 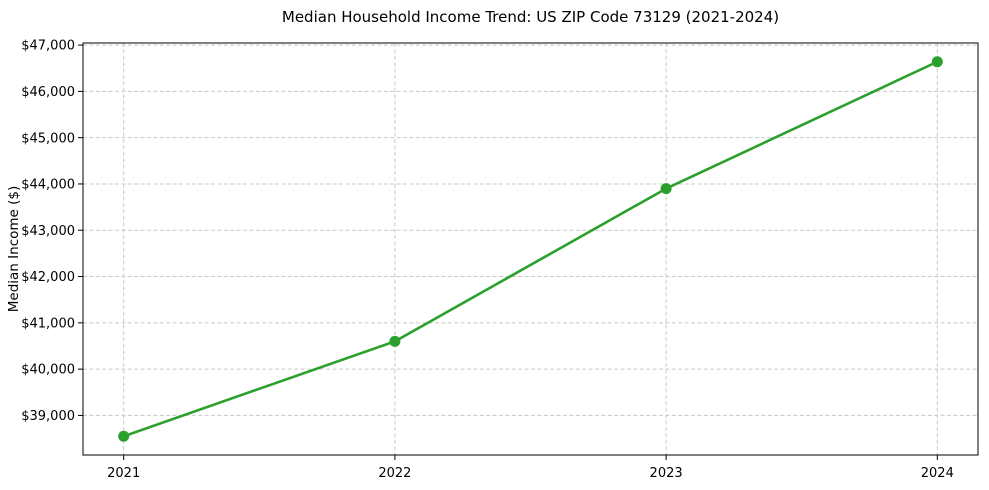 What do you see at coordinates (48, 416) in the screenshot?
I see `y-tick-label: $39,000` at bounding box center [48, 416].